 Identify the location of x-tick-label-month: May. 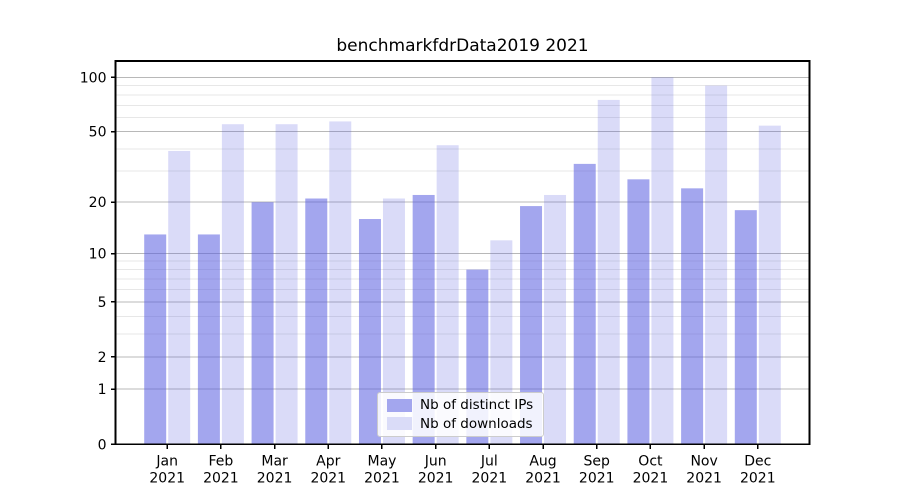
(381, 461).